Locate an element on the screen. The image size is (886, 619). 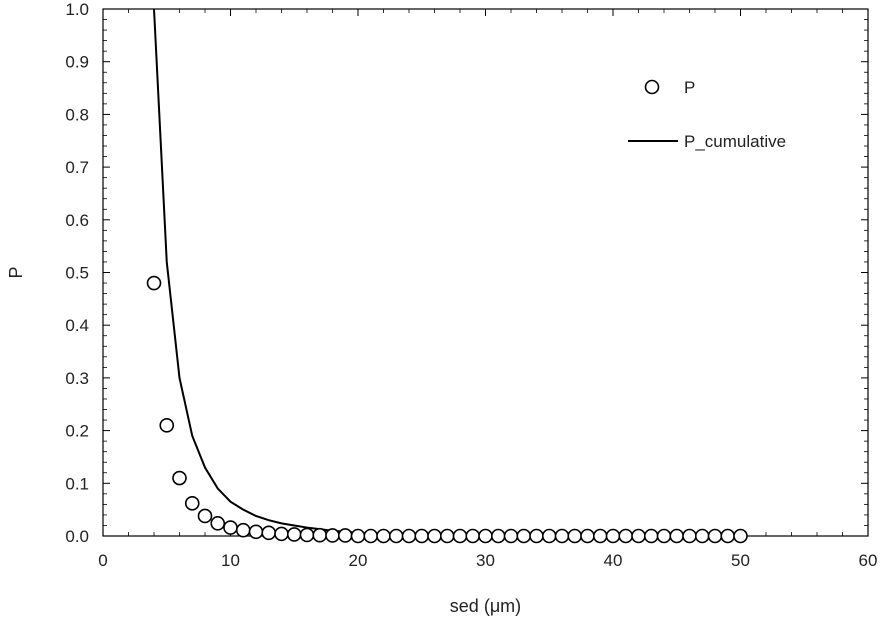
y-tick-label: 0.7 is located at coordinates (77, 167).